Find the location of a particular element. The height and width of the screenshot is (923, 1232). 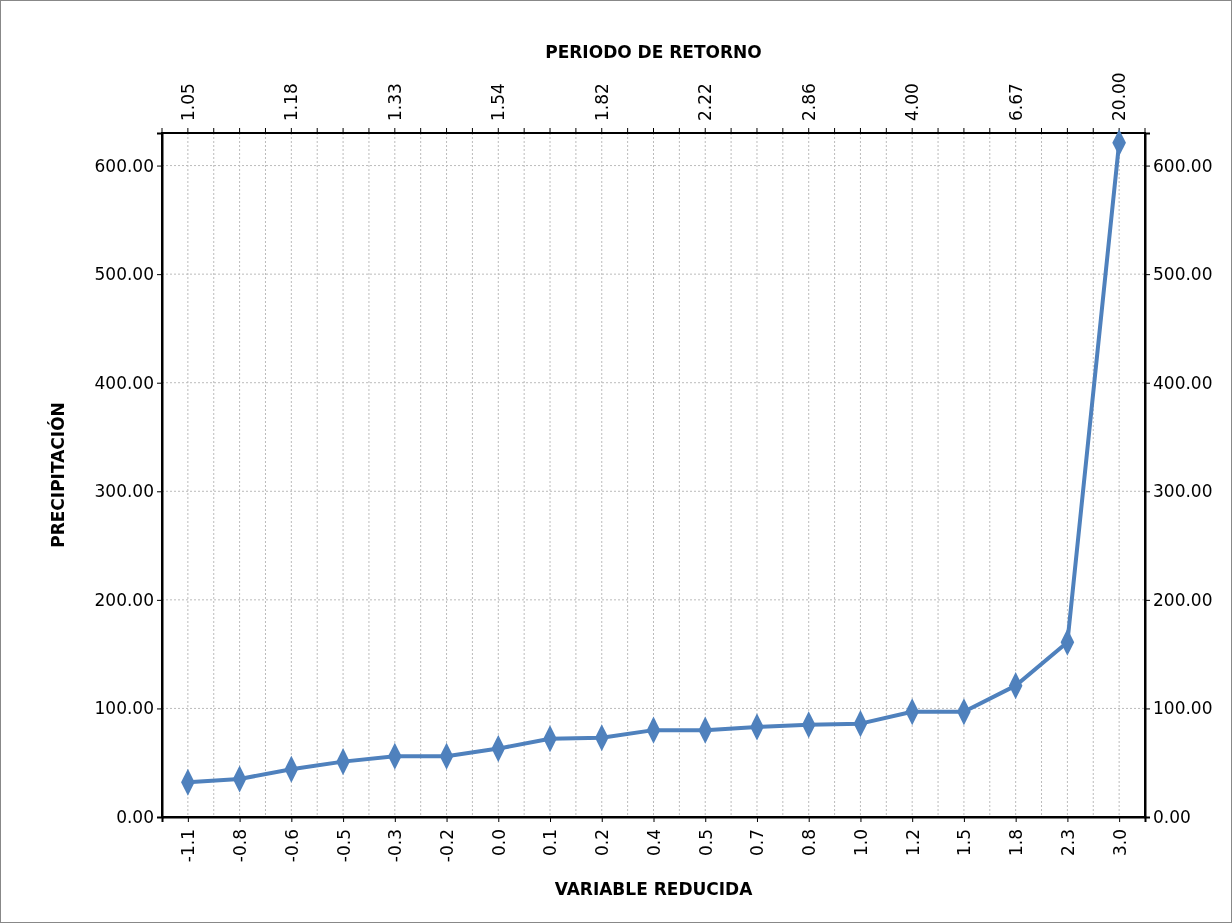

x-tick-label: 0.4 is located at coordinates (653, 843).